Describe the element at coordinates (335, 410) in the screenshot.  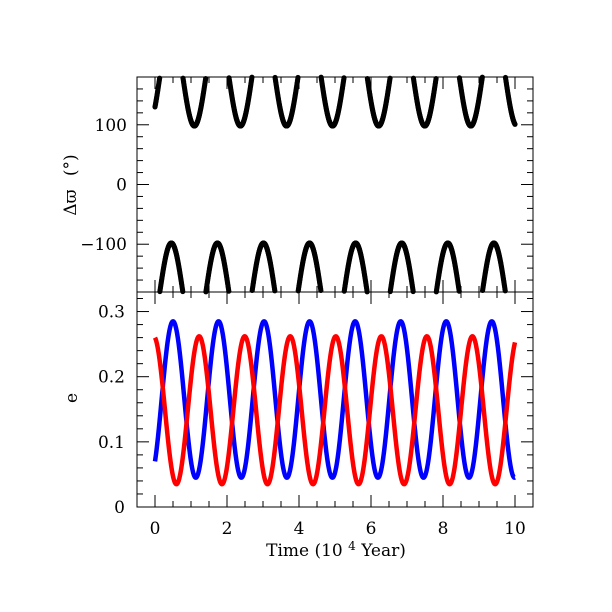
I see `e-series-red-line` at that location.